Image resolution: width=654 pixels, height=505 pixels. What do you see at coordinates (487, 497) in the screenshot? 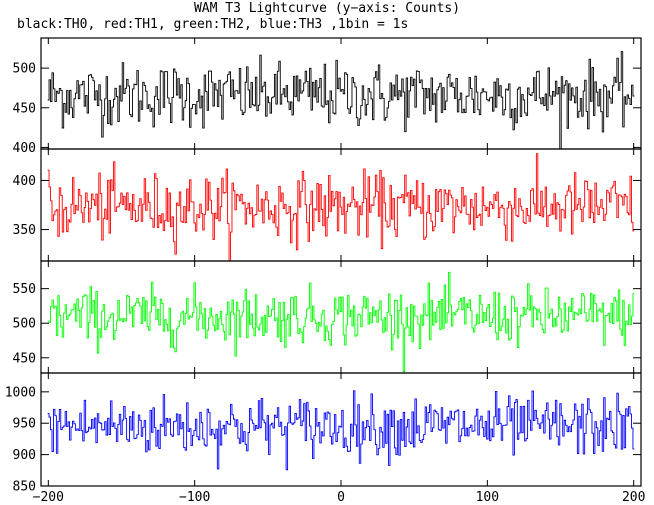
I see `x-tick-label: 100` at bounding box center [487, 497].